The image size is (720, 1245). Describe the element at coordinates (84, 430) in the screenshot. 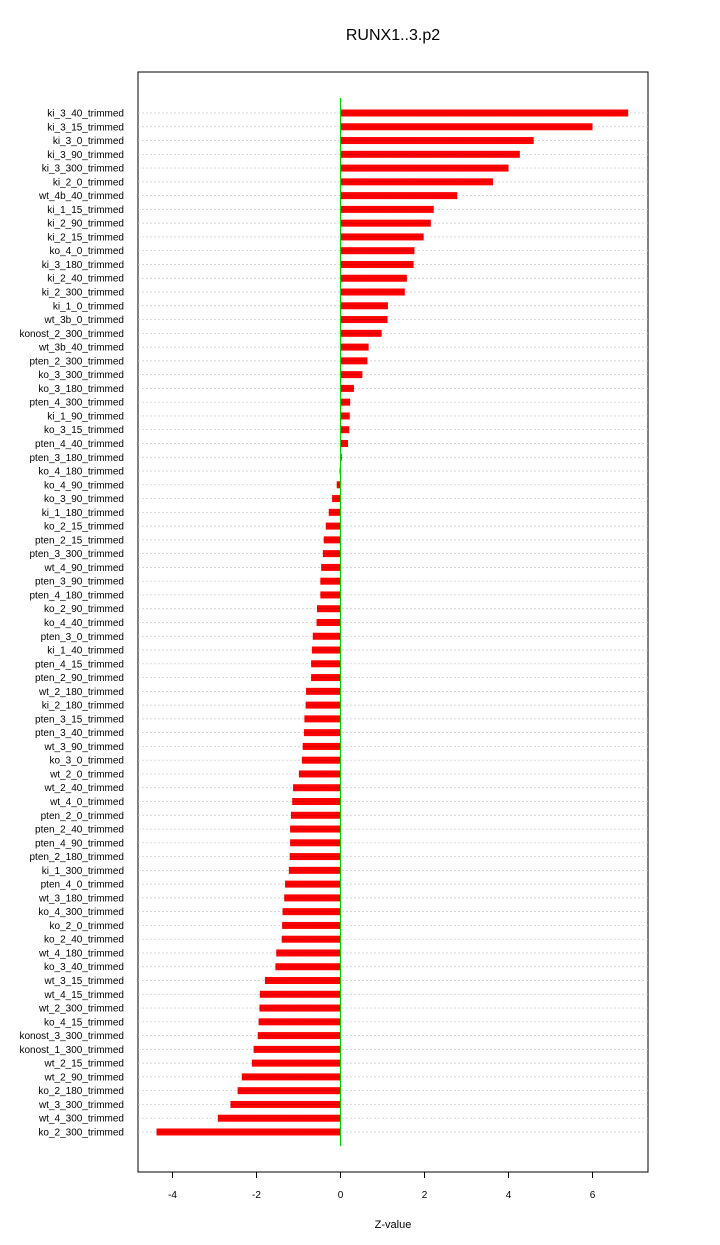

I see `category-label: ko_3_15_trimmed` at that location.